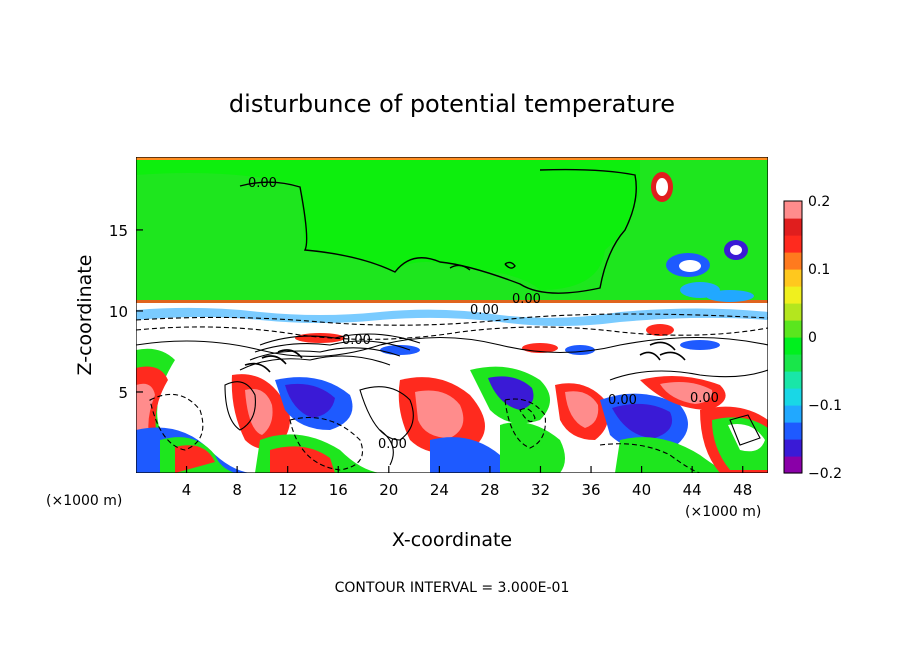  Describe the element at coordinates (118, 231) in the screenshot. I see `y-tick-label: 15` at that location.